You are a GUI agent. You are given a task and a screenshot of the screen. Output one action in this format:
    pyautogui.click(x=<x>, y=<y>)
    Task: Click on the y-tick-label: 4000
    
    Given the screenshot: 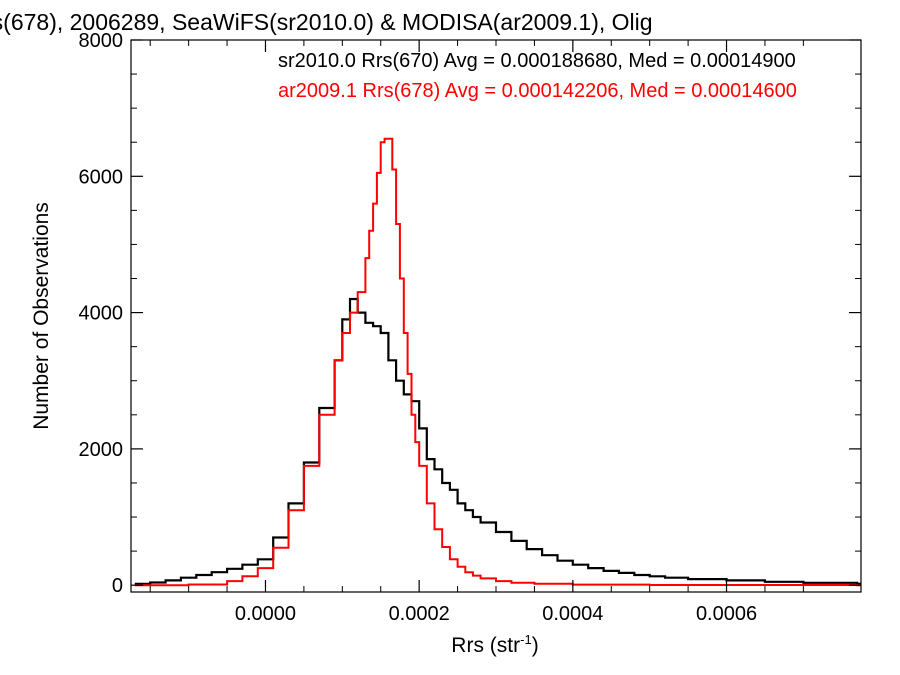 What is the action you would take?
    pyautogui.click(x=101, y=314)
    